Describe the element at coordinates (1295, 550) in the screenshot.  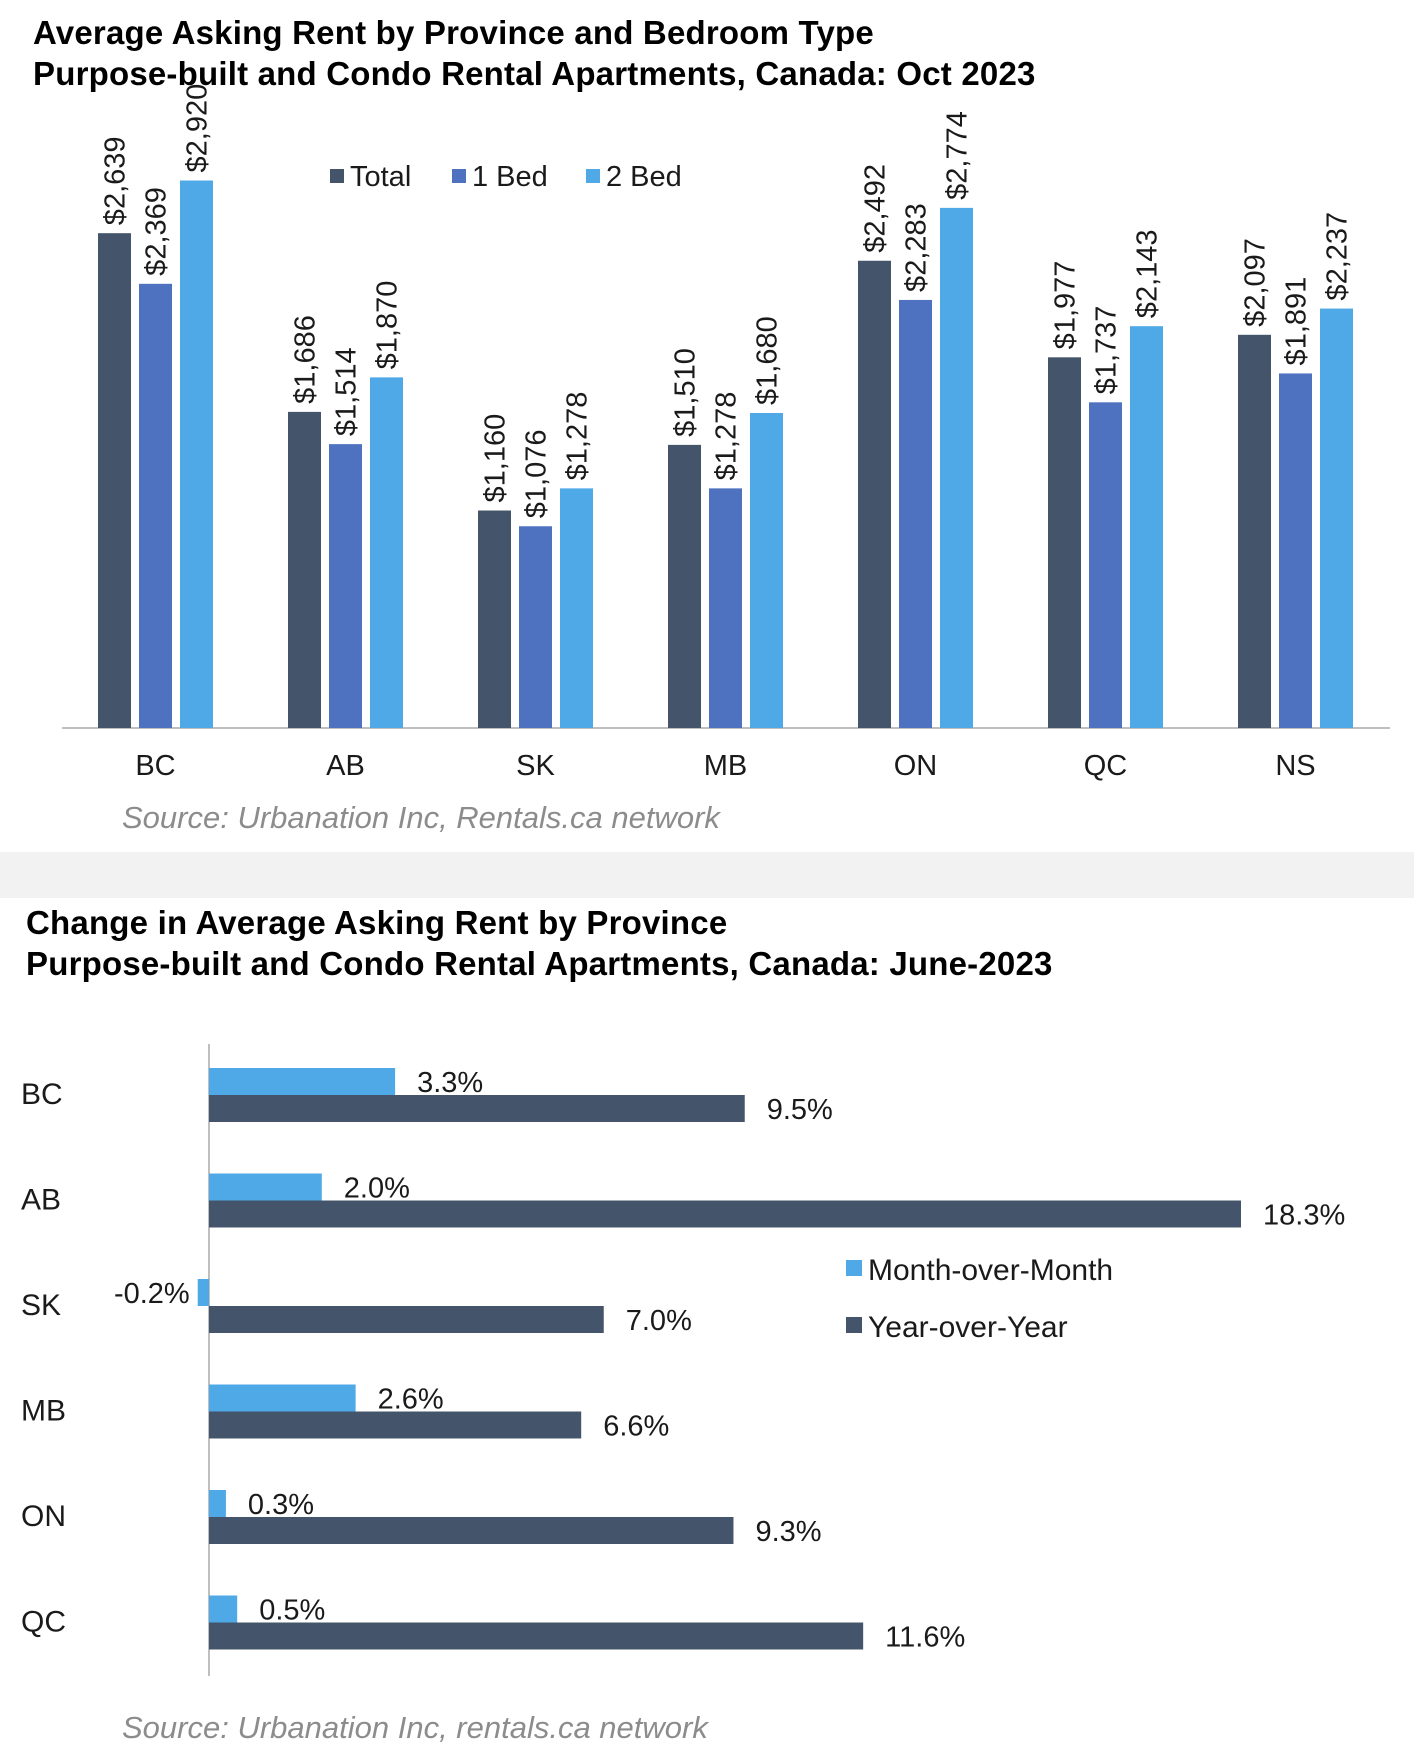
I see `bar-ns-1-bed` at that location.